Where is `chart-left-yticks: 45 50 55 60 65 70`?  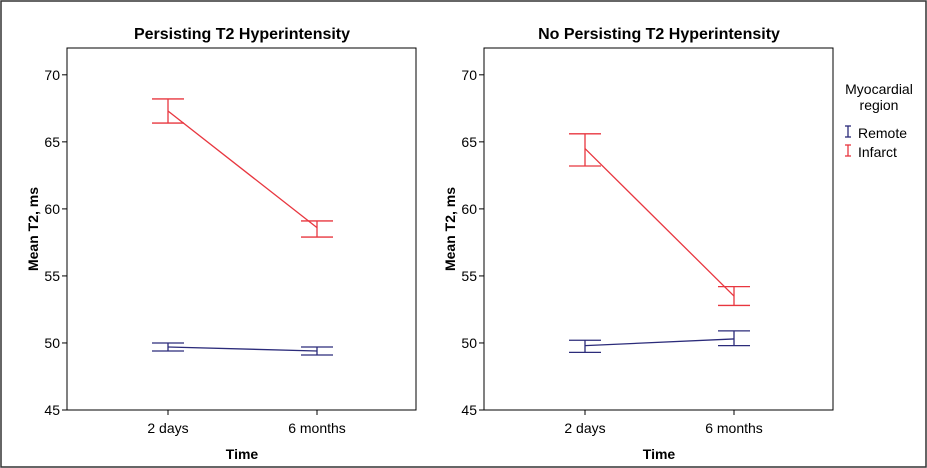 chart-left-yticks: 45 50 55 60 65 70 is located at coordinates (55, 242).